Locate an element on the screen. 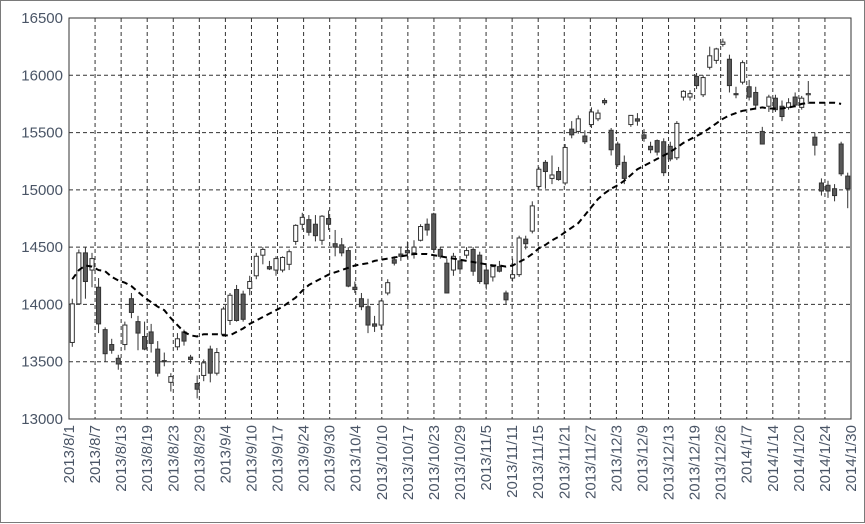 The width and height of the screenshot is (865, 524). y-tick-label: 15000 is located at coordinates (42, 190).